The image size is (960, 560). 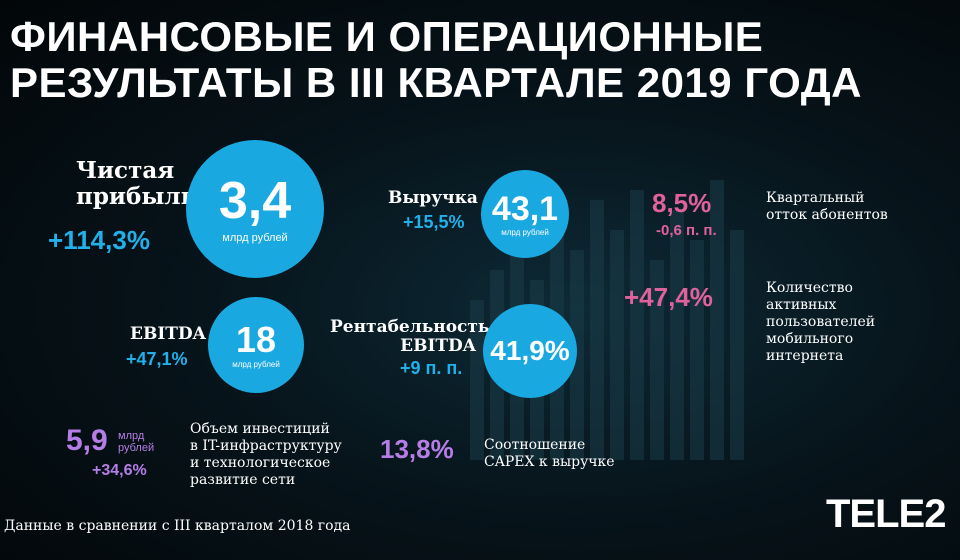 What do you see at coordinates (87, 440) in the screenshot?
I see `investment-value: 5,9` at bounding box center [87, 440].